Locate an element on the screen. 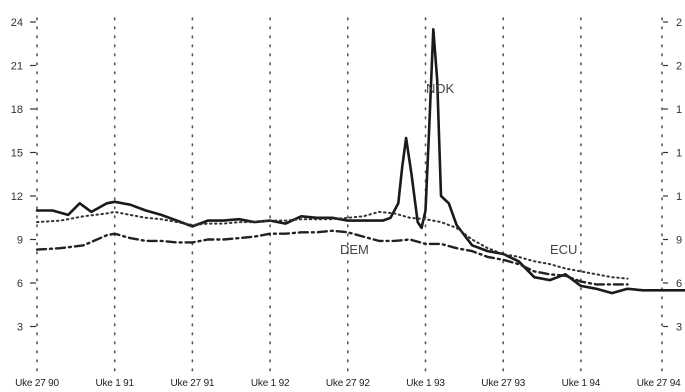 This screenshot has height=392, width=685. y-tick-label-right-3: 3 is located at coordinates (679, 328).